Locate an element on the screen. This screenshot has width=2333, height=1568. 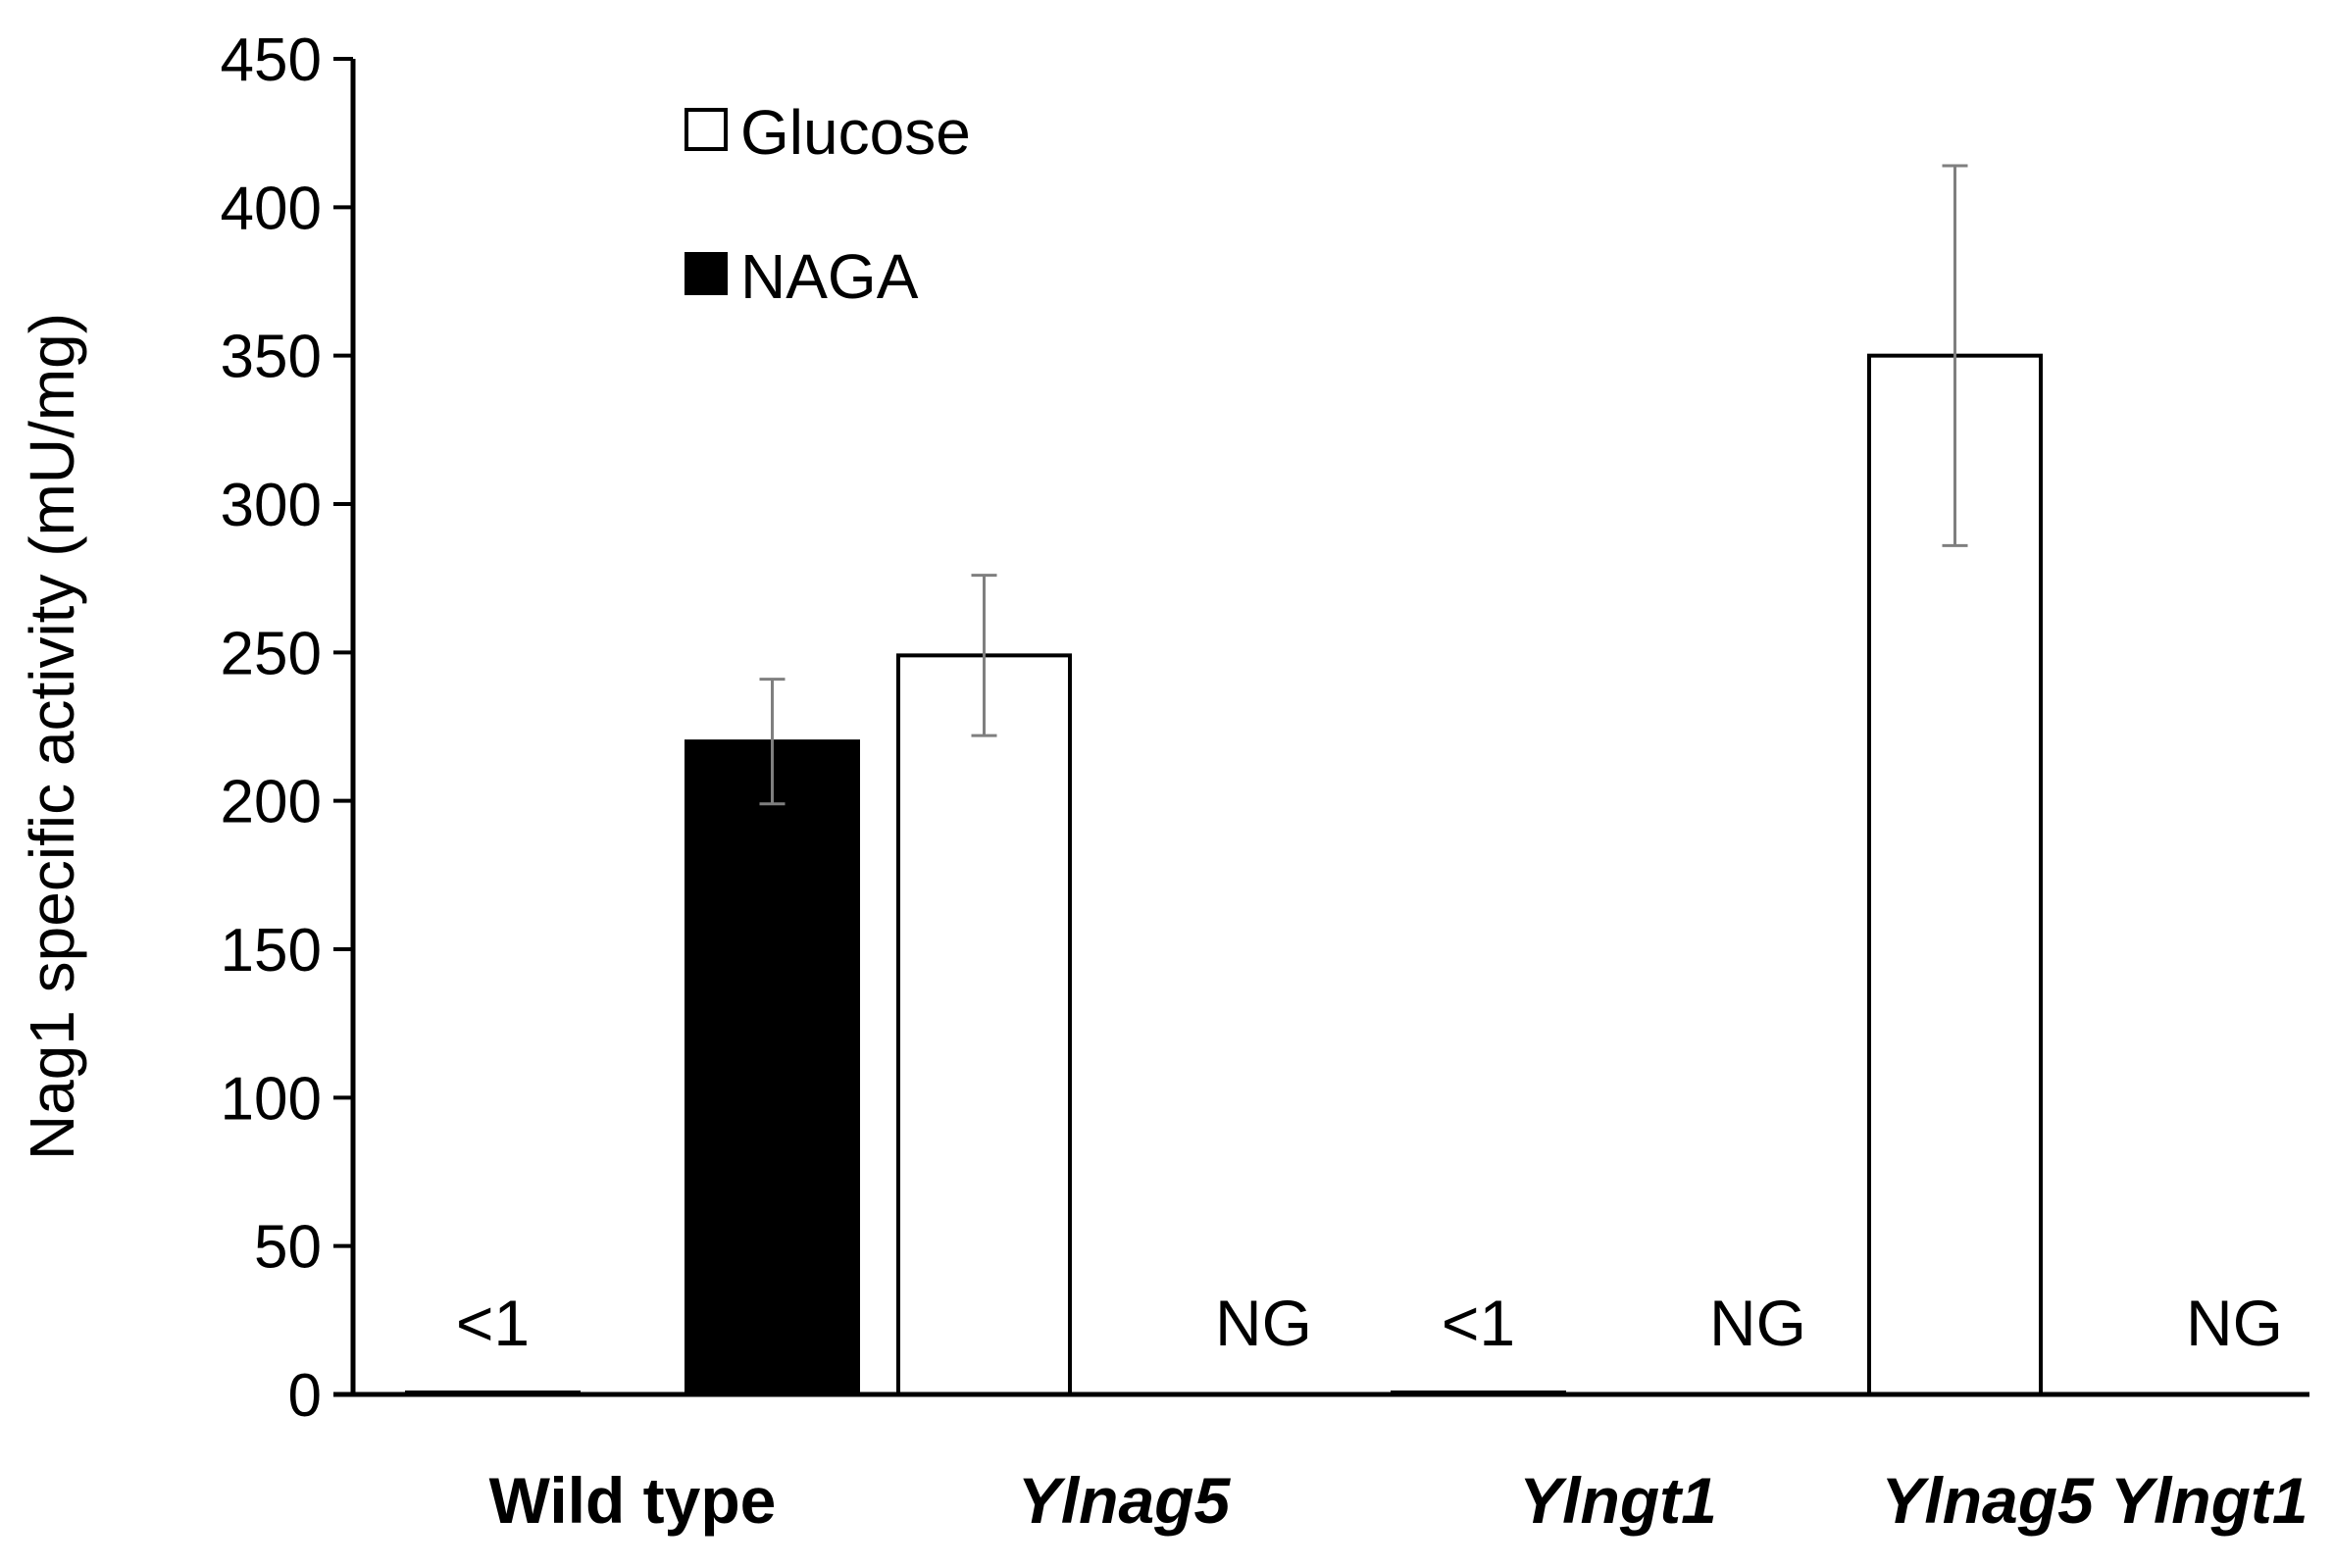
x-category-label: Ylngt1 is located at coordinates (1618, 1500).